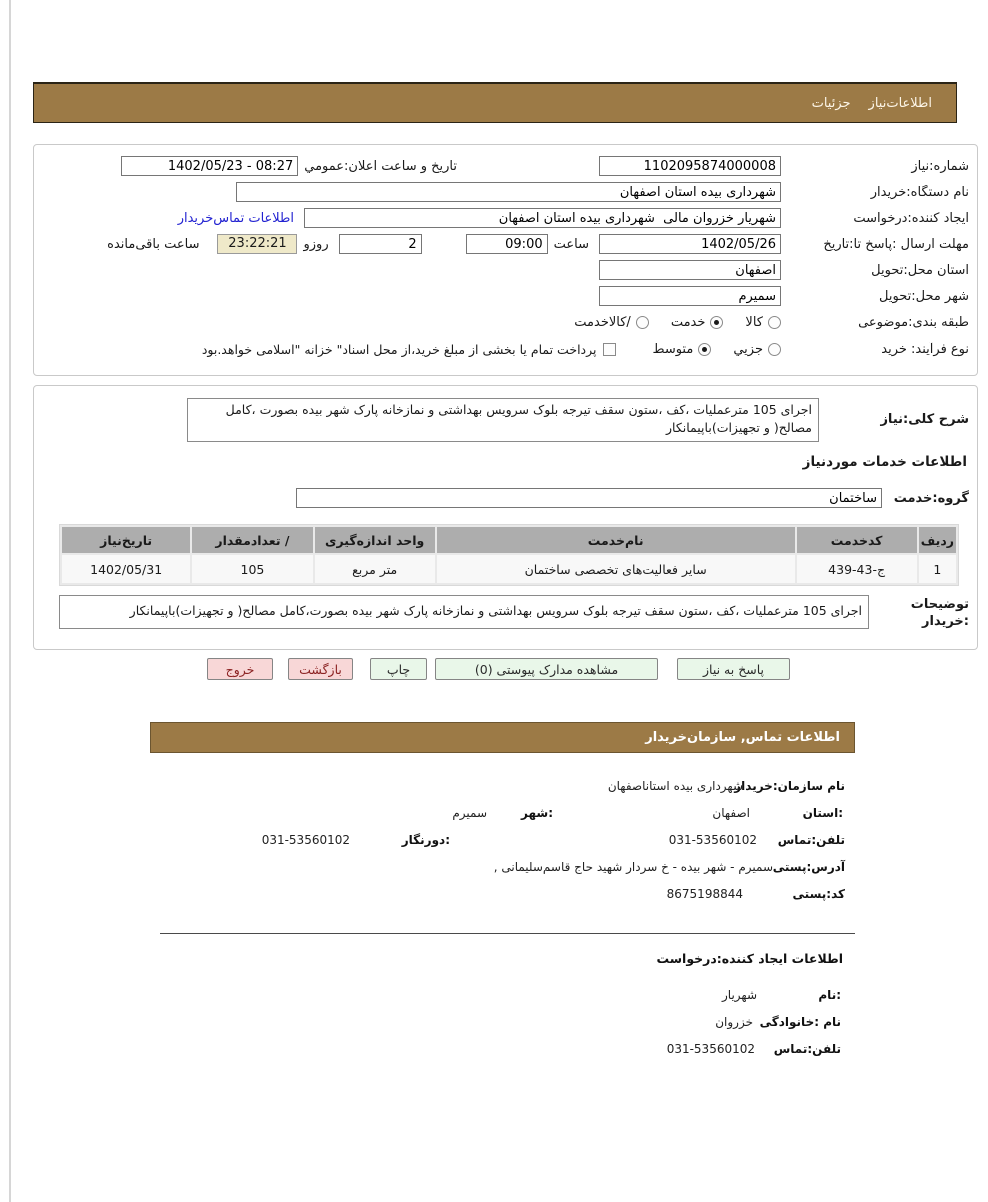  Describe the element at coordinates (731, 813) in the screenshot. I see `buyer-province-value: اصفهان` at that location.